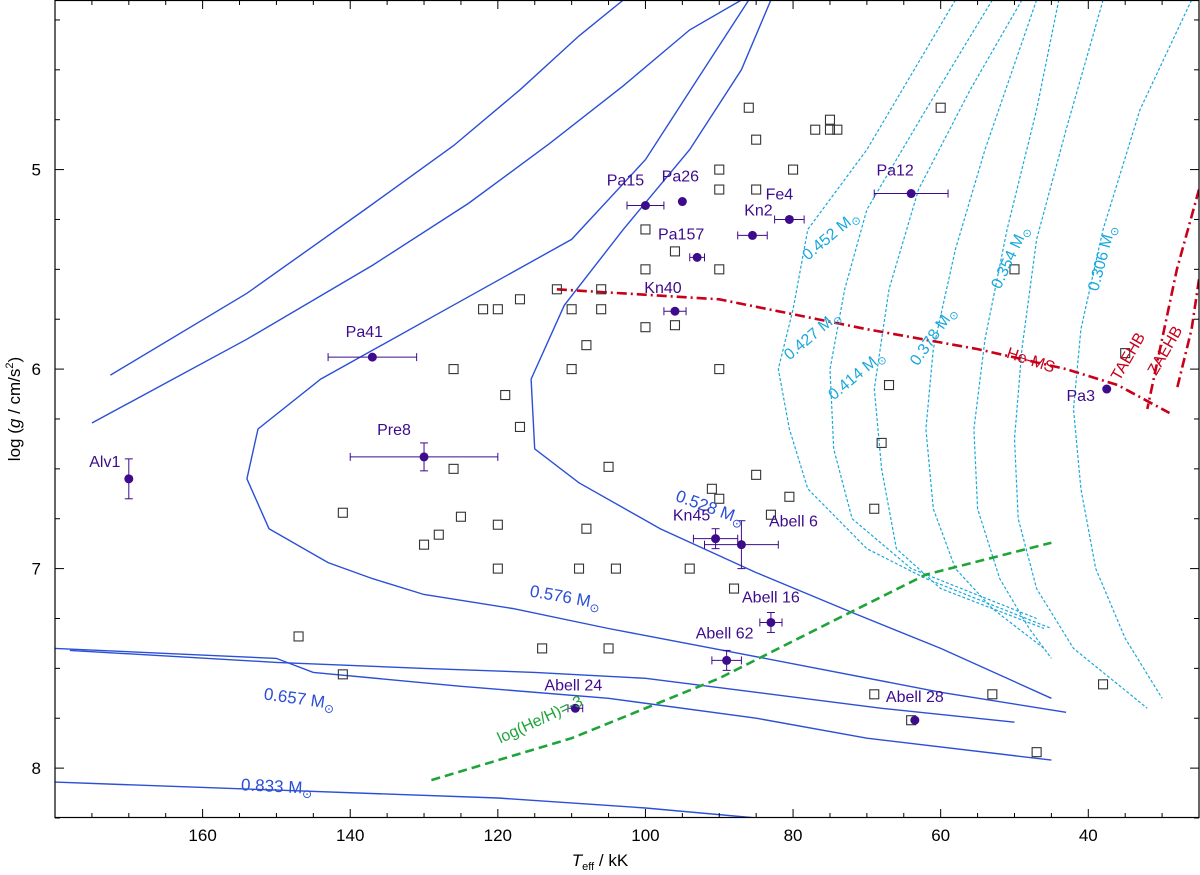  What do you see at coordinates (565, 599) in the screenshot?
I see `mass-track-label: 0.576 M⊙` at bounding box center [565, 599].